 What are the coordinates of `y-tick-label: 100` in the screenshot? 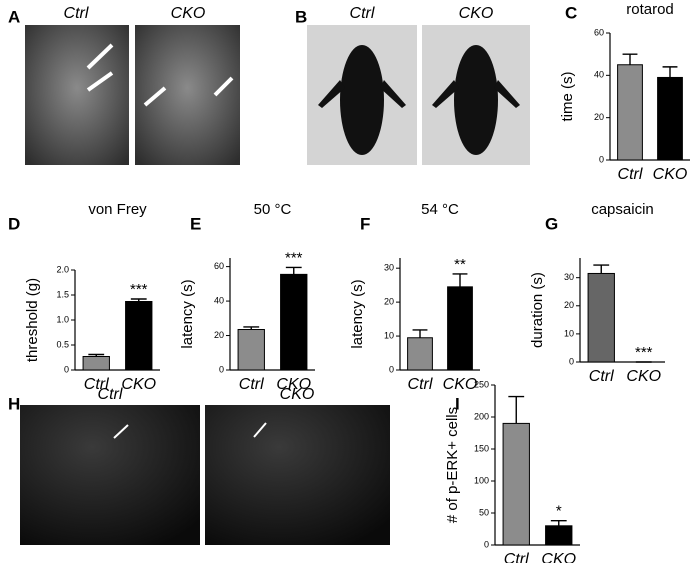 It's located at (481, 480).